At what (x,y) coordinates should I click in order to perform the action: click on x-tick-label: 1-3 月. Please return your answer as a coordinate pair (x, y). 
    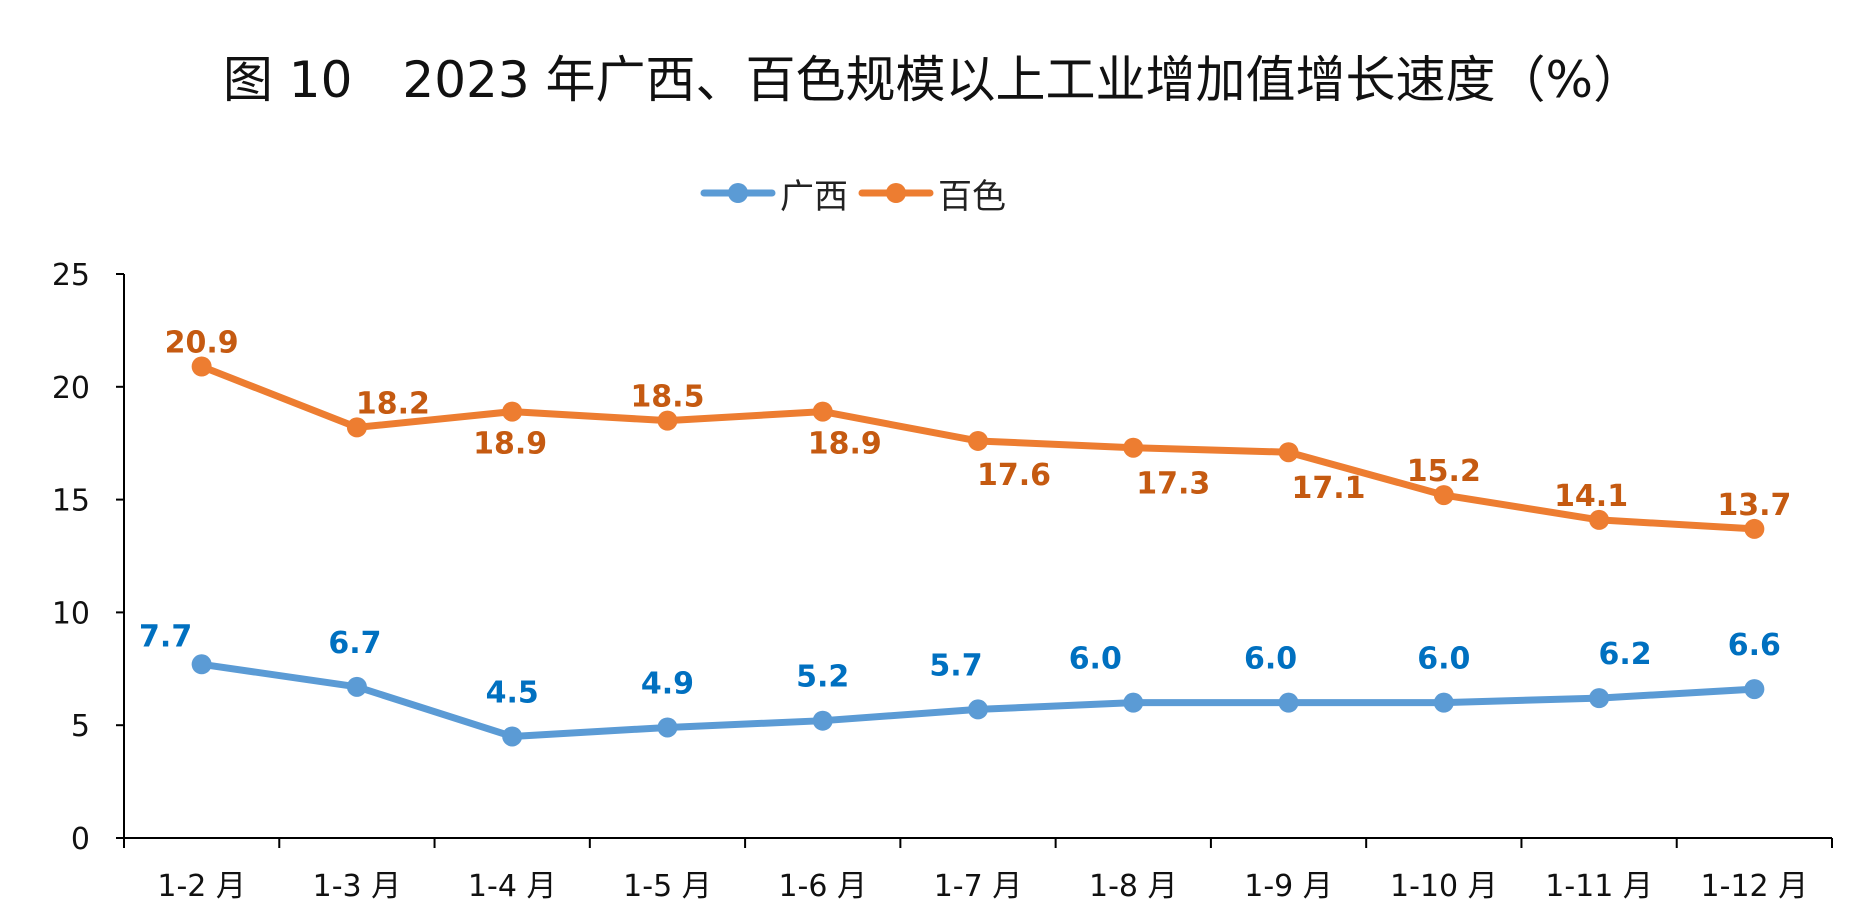
    Looking at the image, I should click on (357, 886).